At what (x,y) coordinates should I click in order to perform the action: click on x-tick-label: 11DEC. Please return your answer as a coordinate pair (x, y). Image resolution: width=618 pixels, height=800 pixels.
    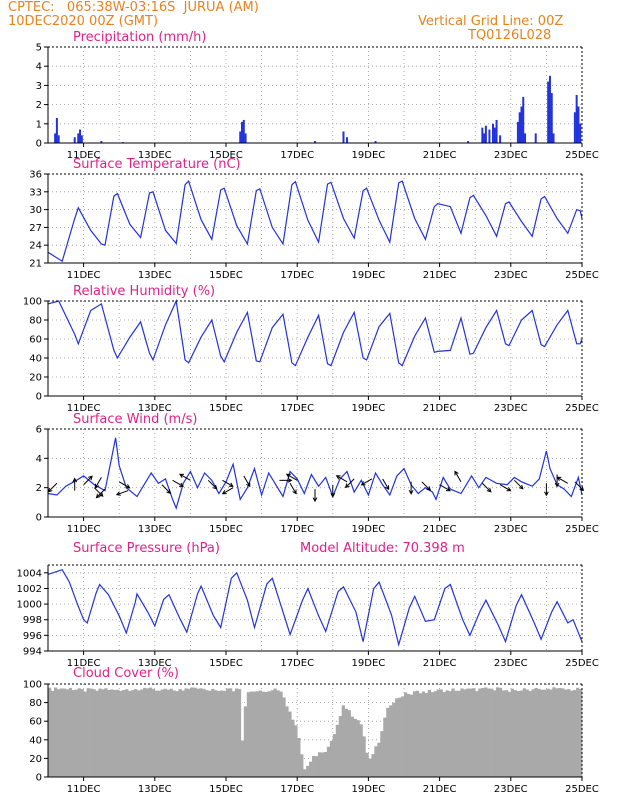
    Looking at the image, I should click on (84, 408).